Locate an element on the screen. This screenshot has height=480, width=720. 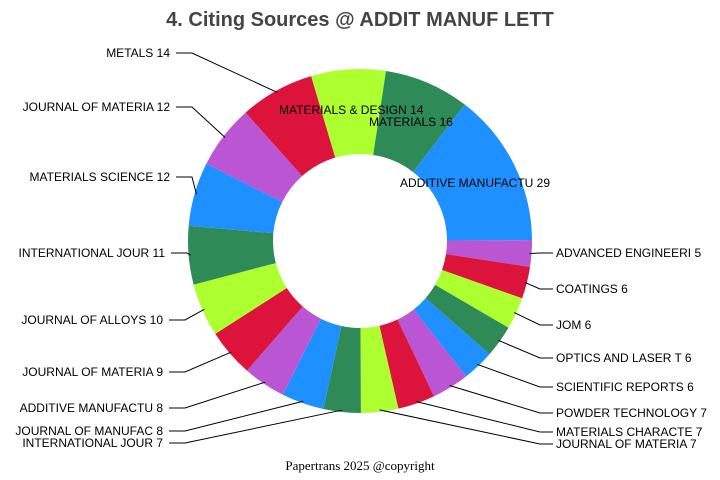
slice-label-19: MATERIALS 16 is located at coordinates (411, 122).